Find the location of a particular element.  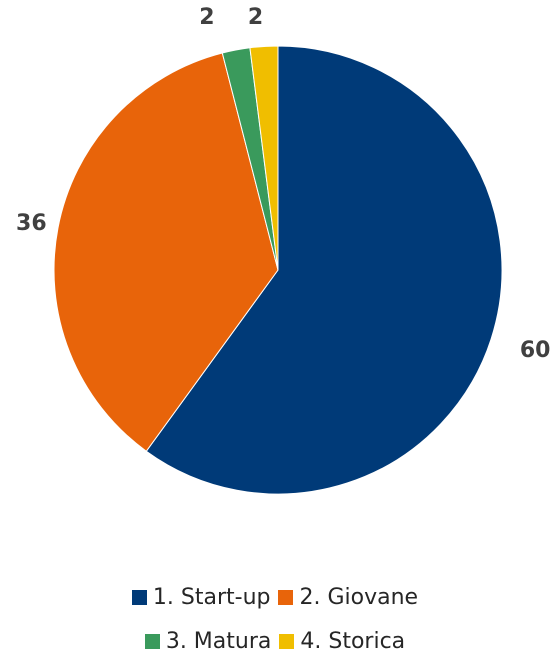

slice-storica is located at coordinates (264, 158).